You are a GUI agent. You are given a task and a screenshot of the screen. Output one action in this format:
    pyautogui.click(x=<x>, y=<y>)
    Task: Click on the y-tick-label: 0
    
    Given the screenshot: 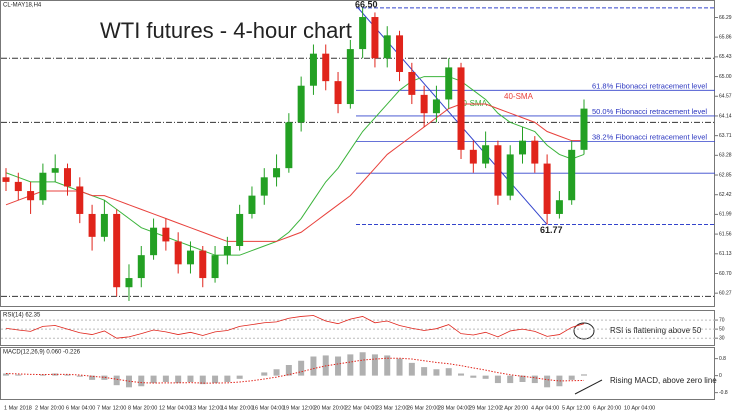 What is the action you would take?
    pyautogui.click(x=720, y=376)
    